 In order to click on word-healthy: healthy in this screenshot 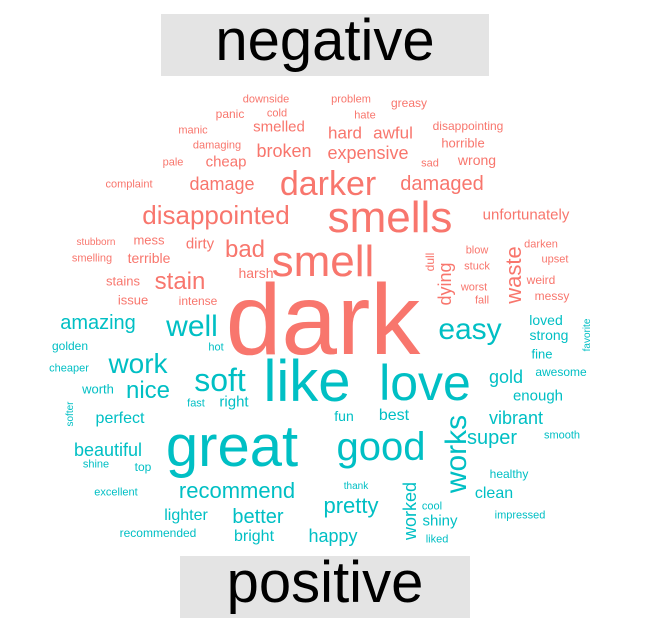, I will do `click(509, 474)`.